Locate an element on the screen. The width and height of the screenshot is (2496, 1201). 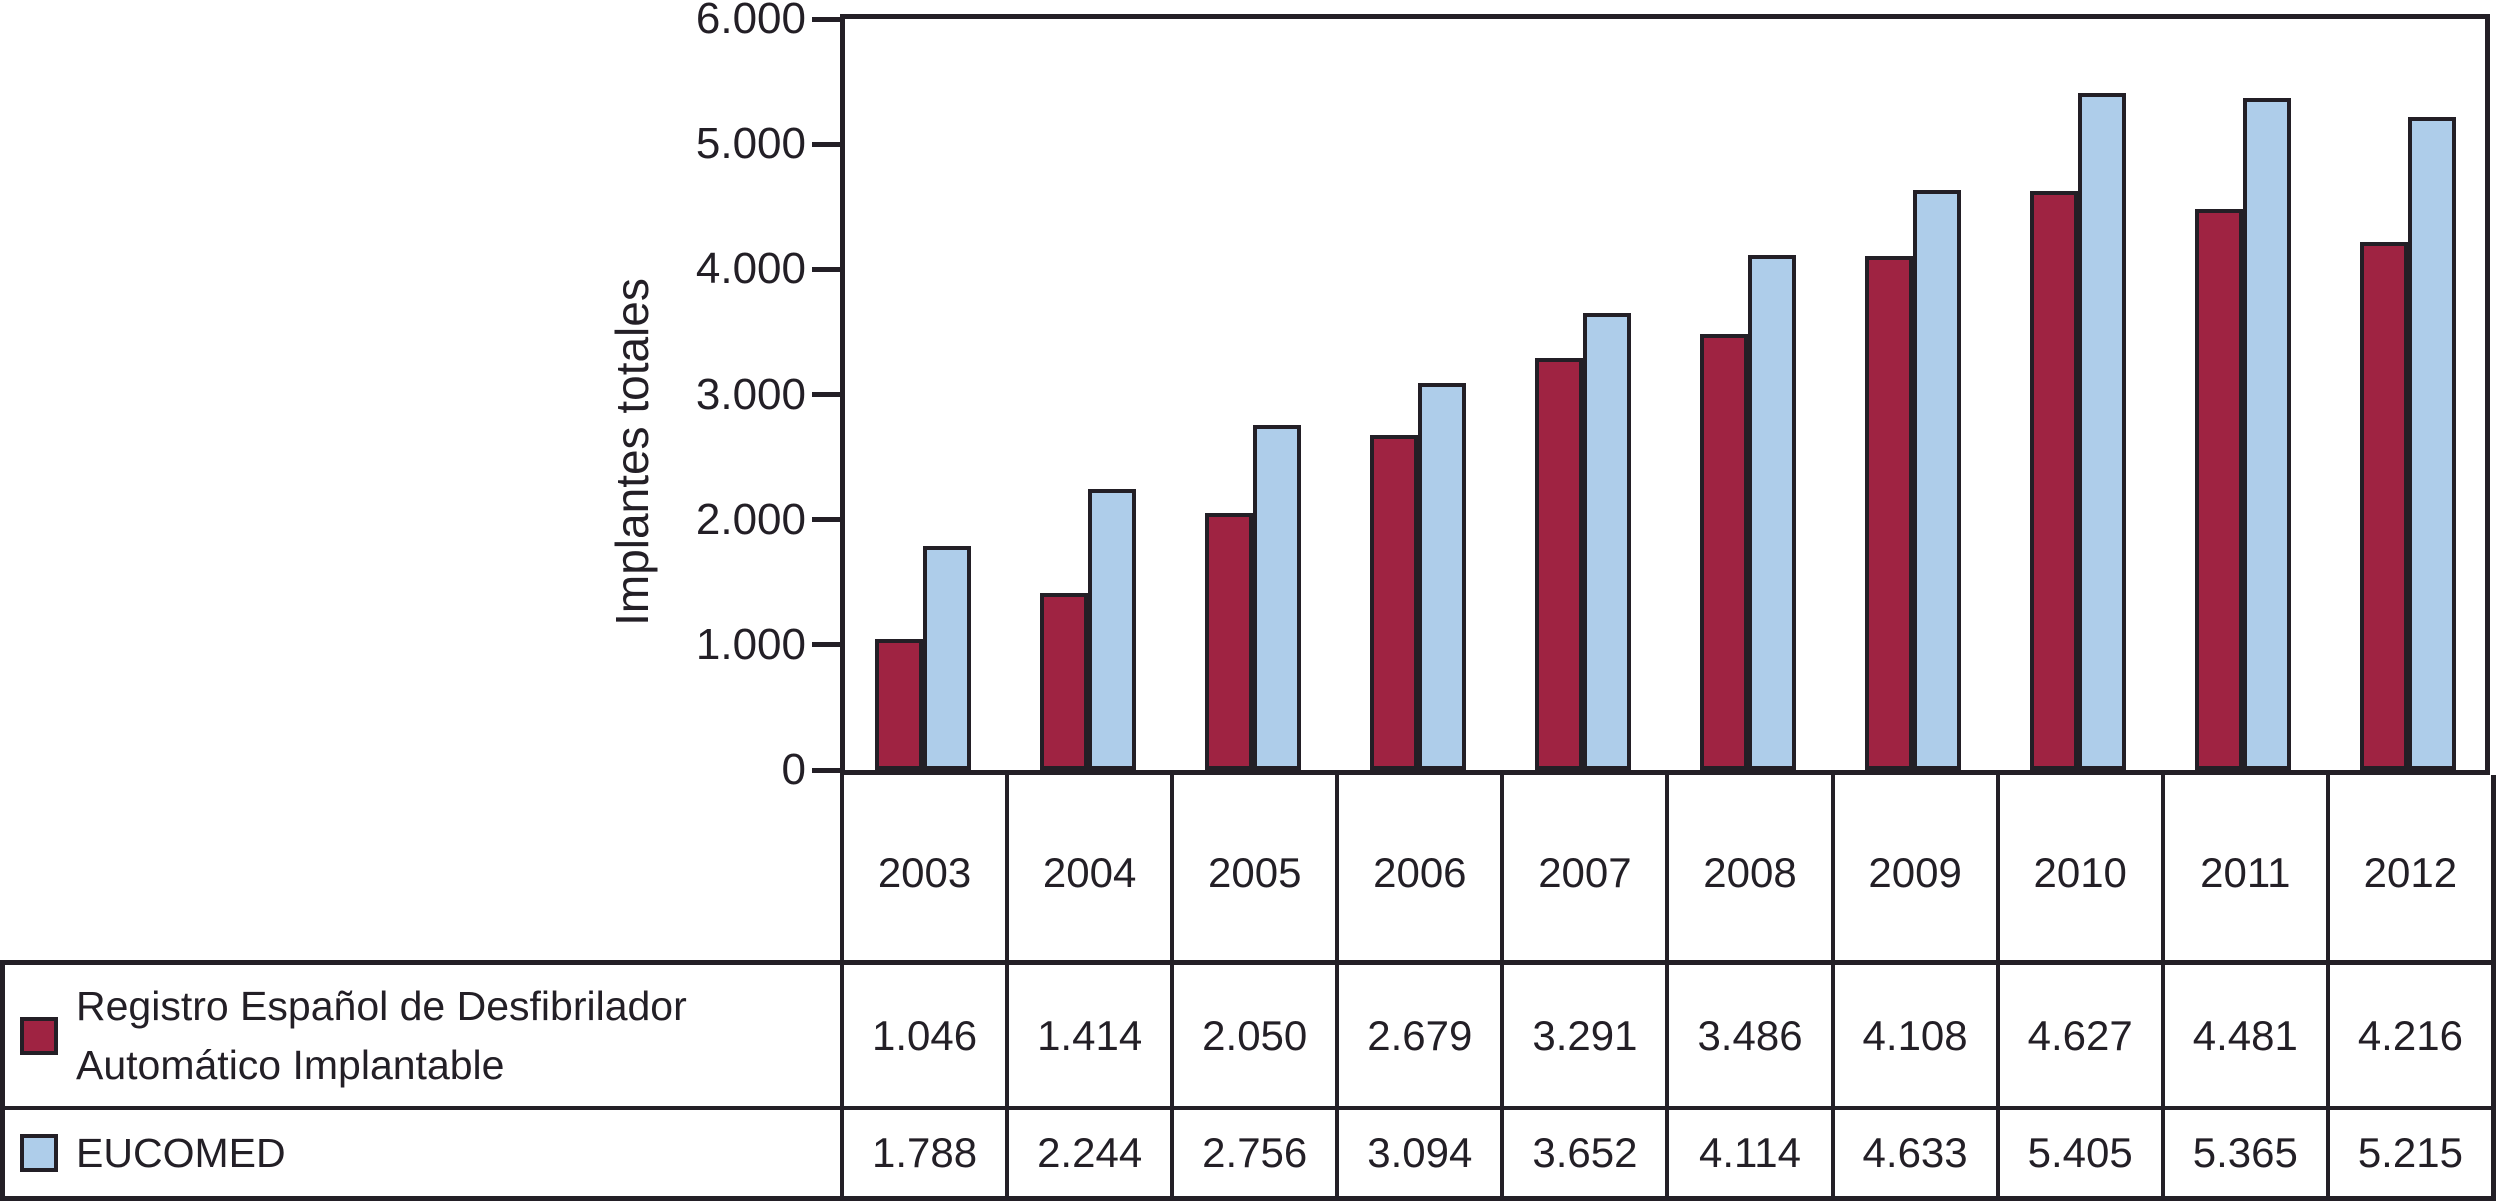
legend-label-registro-line1: Registro Español de Desfibrilador is located at coordinates (381, 1006).